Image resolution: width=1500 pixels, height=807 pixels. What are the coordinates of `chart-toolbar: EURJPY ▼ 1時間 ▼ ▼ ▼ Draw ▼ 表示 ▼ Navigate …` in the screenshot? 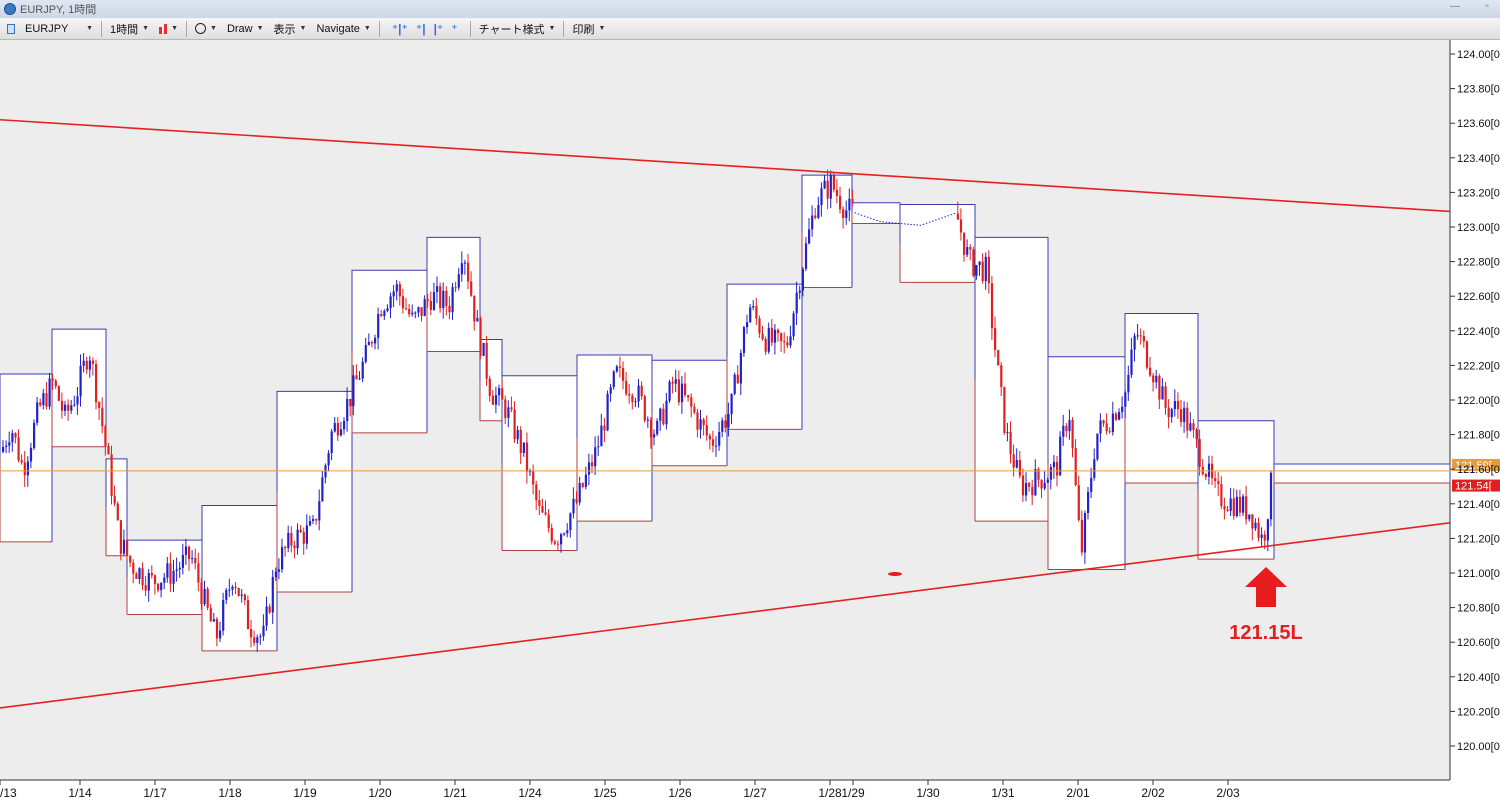 It's located at (750, 29).